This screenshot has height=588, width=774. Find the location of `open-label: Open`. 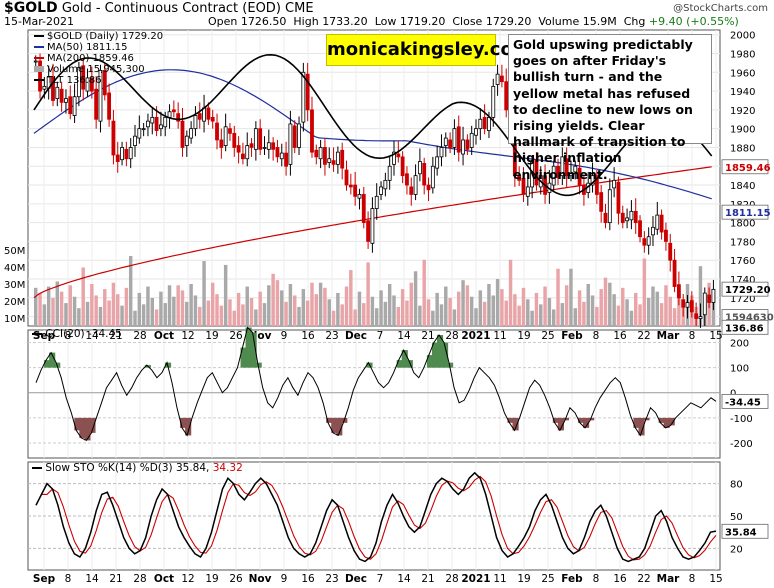

open-label: Open is located at coordinates (223, 21).